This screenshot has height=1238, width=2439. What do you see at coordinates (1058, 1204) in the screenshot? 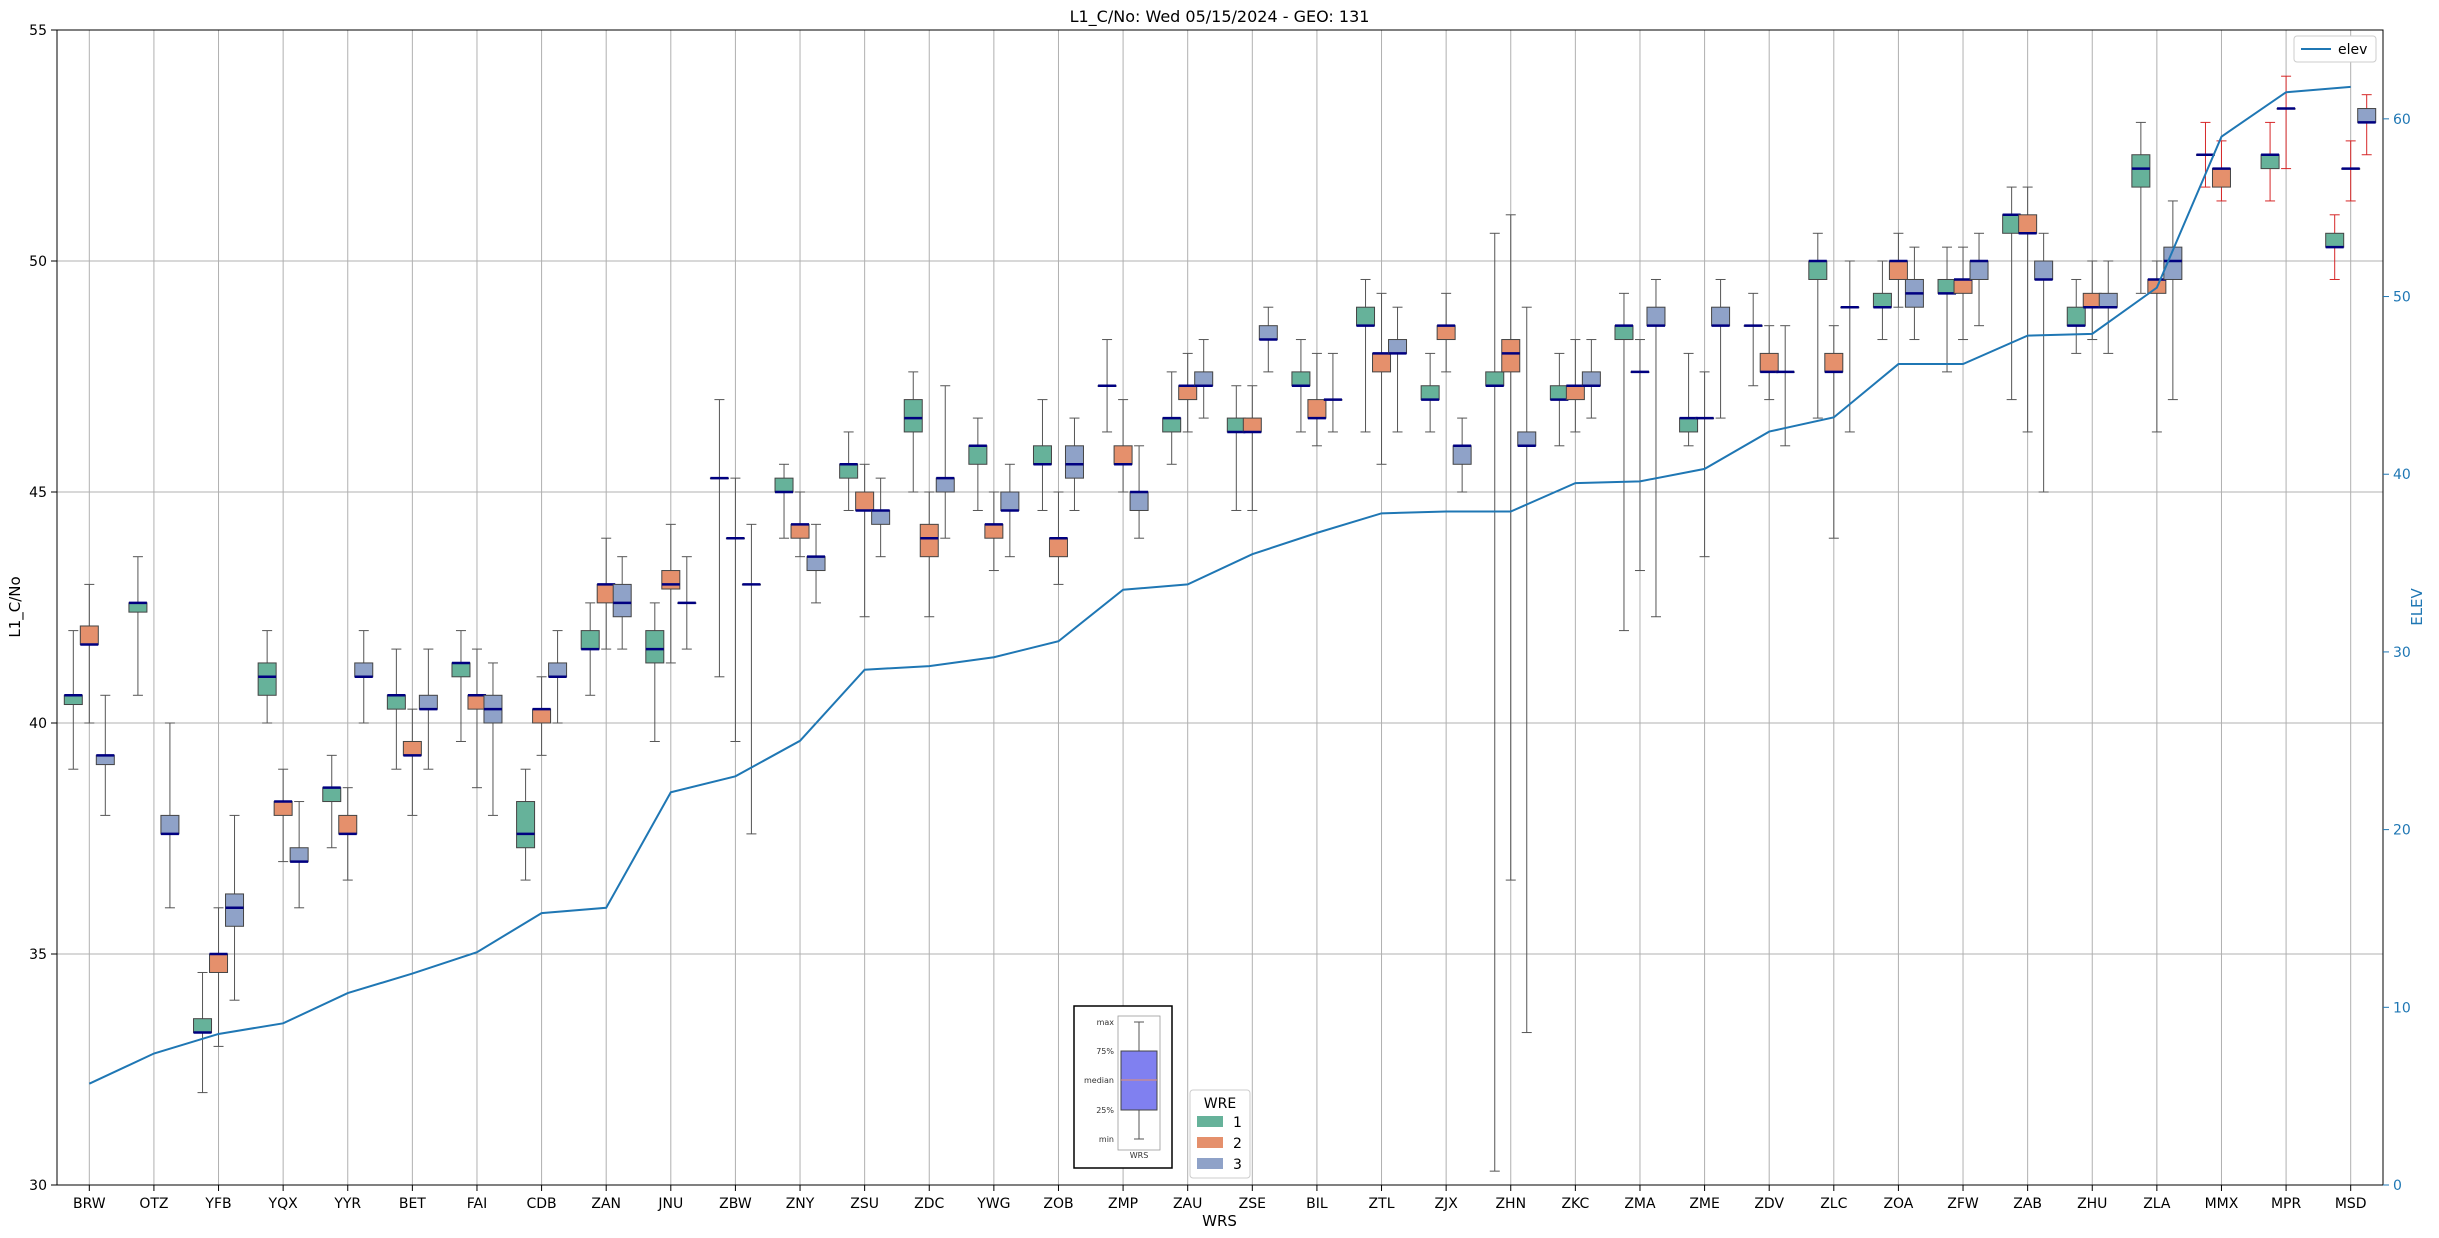
I see `x-tick-label: ZOB` at bounding box center [1058, 1204].